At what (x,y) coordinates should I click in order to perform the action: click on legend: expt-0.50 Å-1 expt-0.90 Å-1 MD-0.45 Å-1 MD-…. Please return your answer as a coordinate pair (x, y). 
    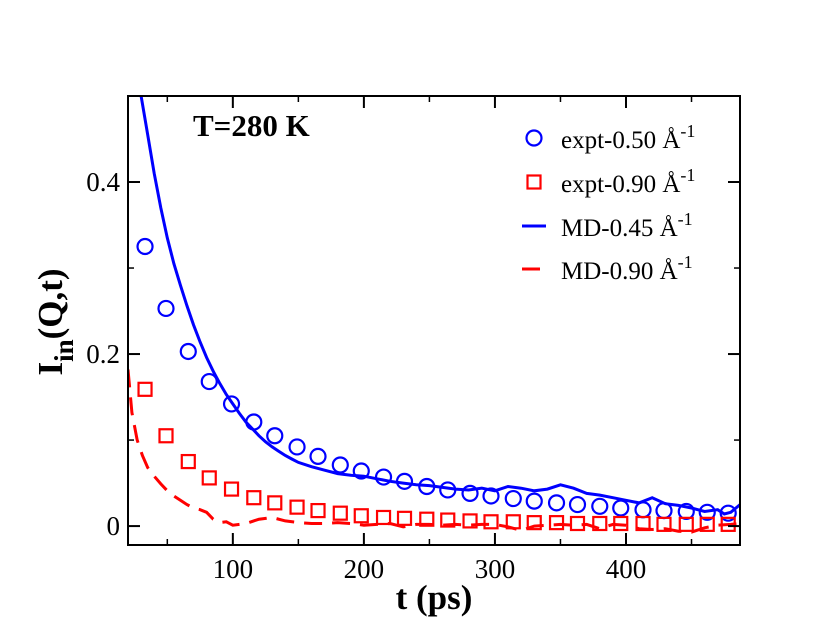
    Looking at the image, I should click on (608, 203).